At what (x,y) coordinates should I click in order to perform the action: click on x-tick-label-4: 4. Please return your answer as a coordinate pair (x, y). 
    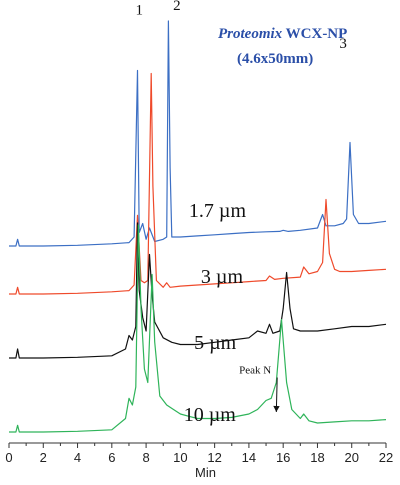
    Looking at the image, I should click on (77, 457).